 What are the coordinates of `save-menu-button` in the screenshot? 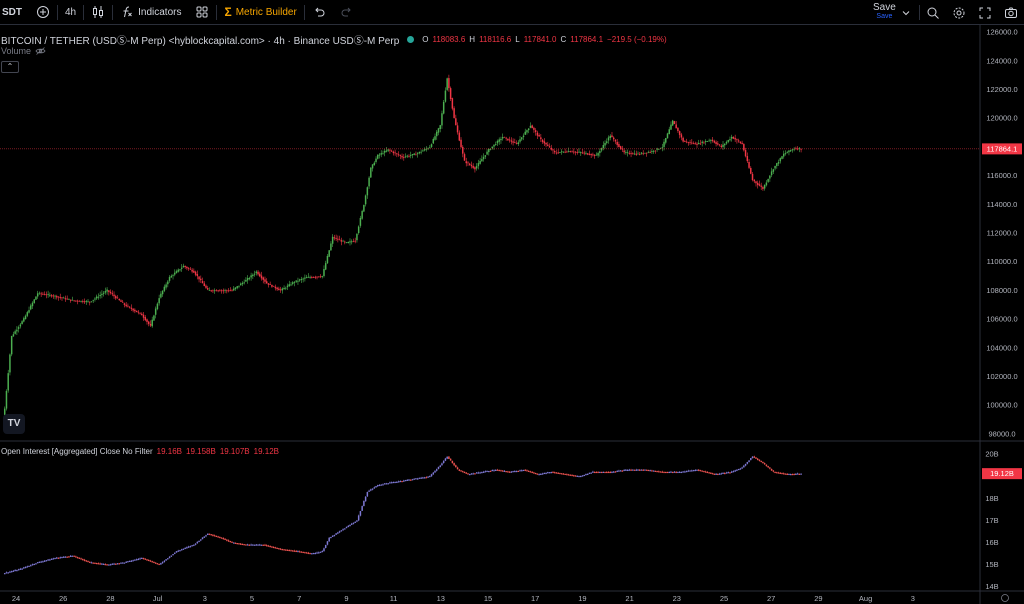 It's located at (906, 12).